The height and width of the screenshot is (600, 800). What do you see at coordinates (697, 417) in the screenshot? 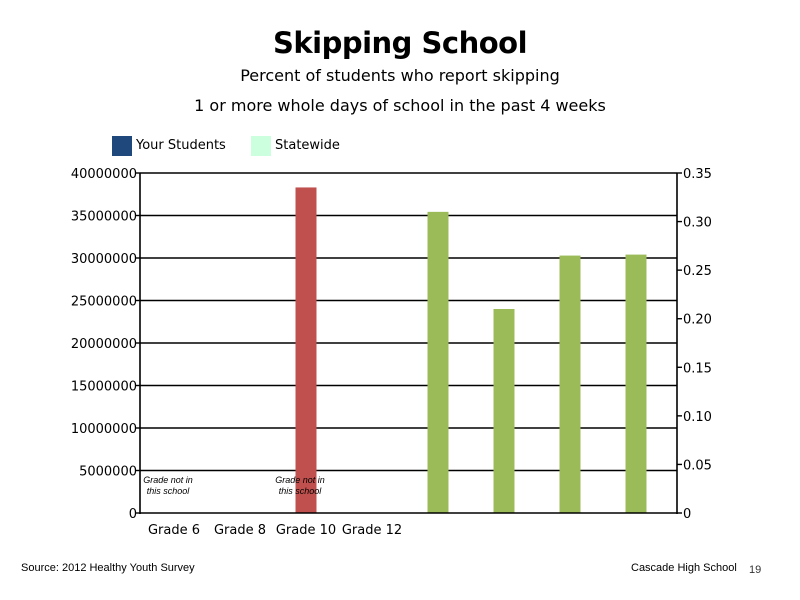
I see `right-tick-label-2: 0.10` at bounding box center [697, 417].